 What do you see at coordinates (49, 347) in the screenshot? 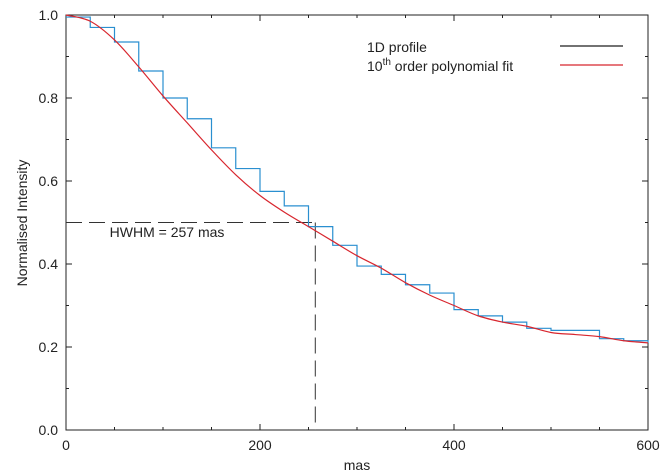
I see `y-tick-label: 0.2` at bounding box center [49, 347].